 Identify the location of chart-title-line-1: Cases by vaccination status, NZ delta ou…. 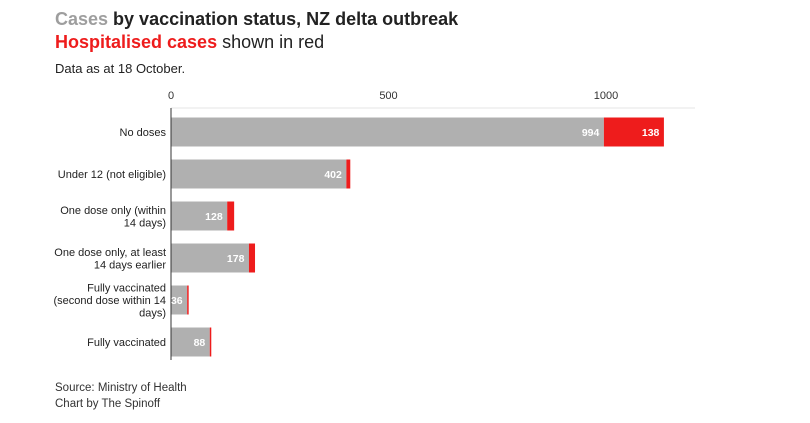
(256, 19).